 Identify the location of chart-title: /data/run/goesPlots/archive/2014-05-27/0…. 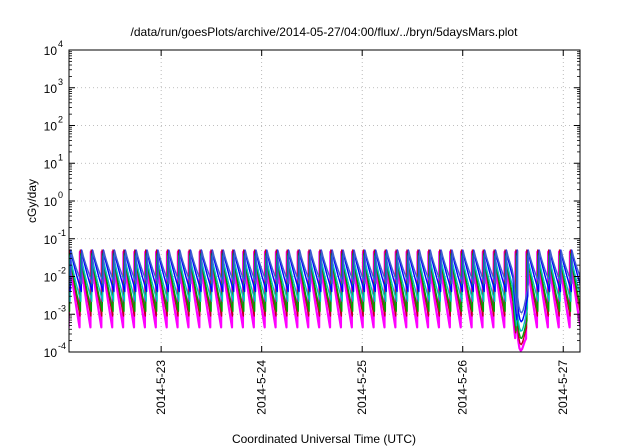
(325, 32).